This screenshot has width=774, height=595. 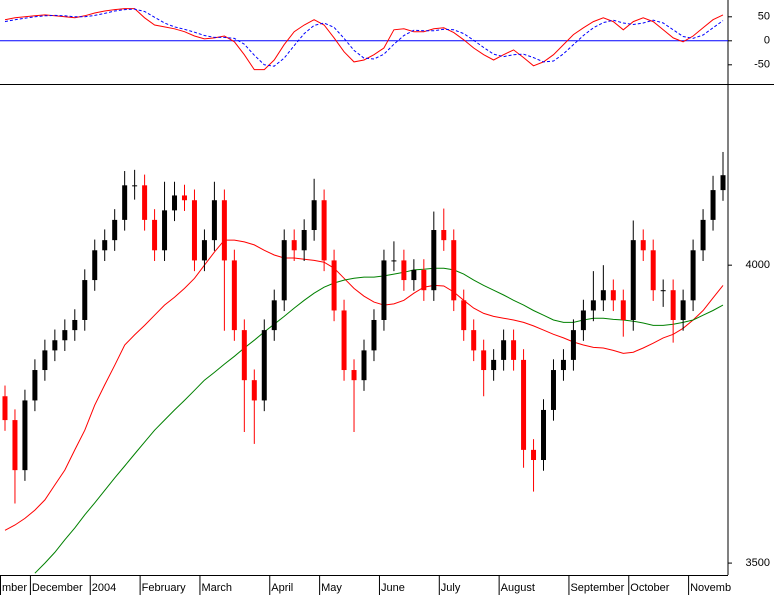 I want to click on x-tick-label: February, so click(x=164, y=588).